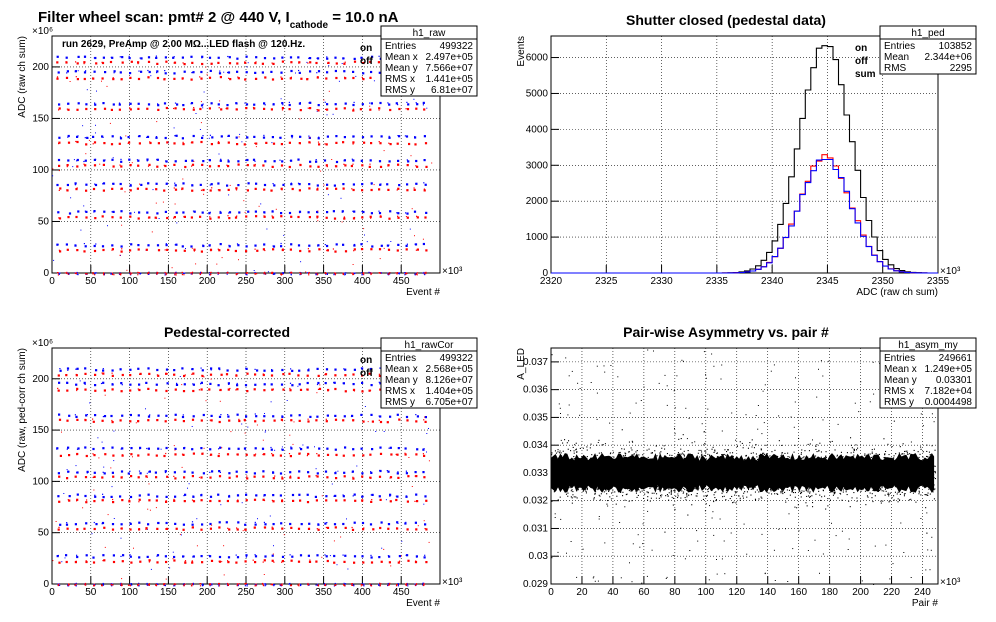 Image resolution: width=996 pixels, height=622 pixels. What do you see at coordinates (129, 281) in the screenshot?
I see `x-tick-label: 100` at bounding box center [129, 281].